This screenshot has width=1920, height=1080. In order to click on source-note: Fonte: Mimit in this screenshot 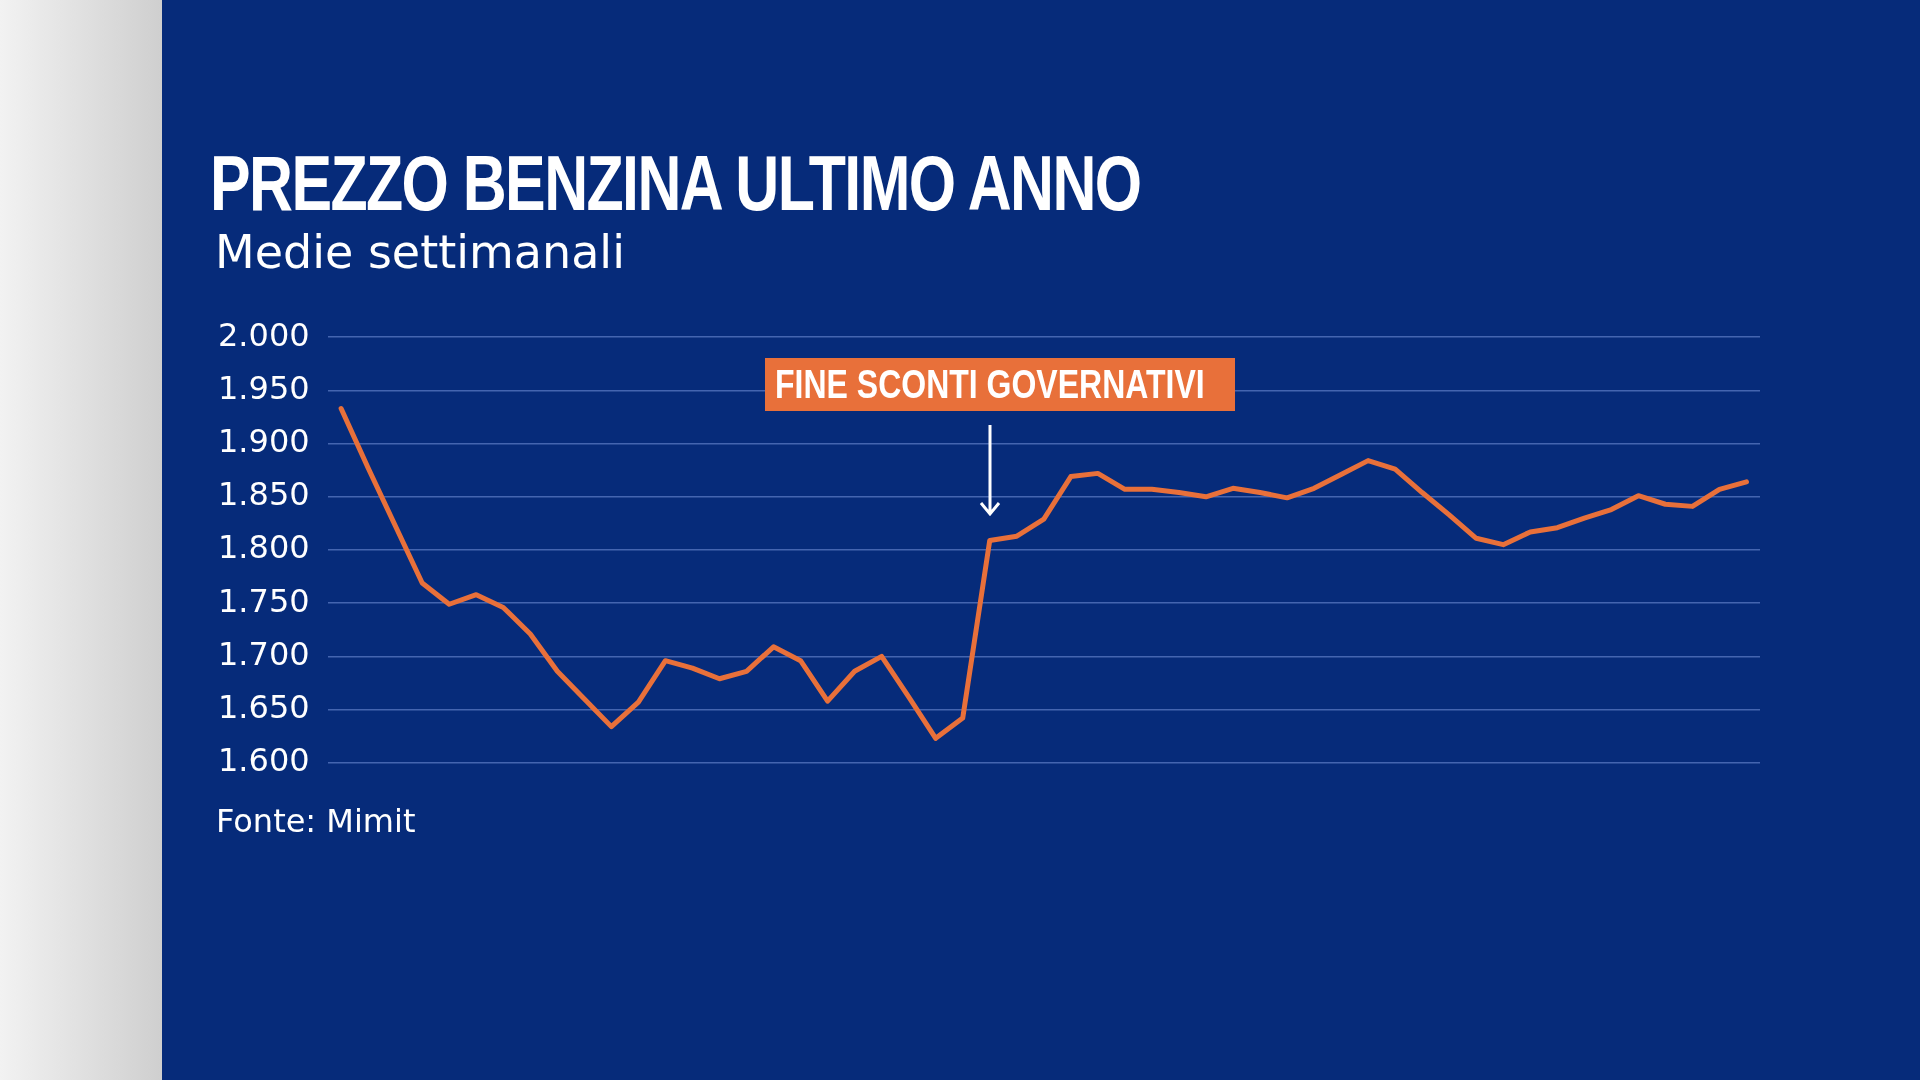, I will do `click(316, 821)`.